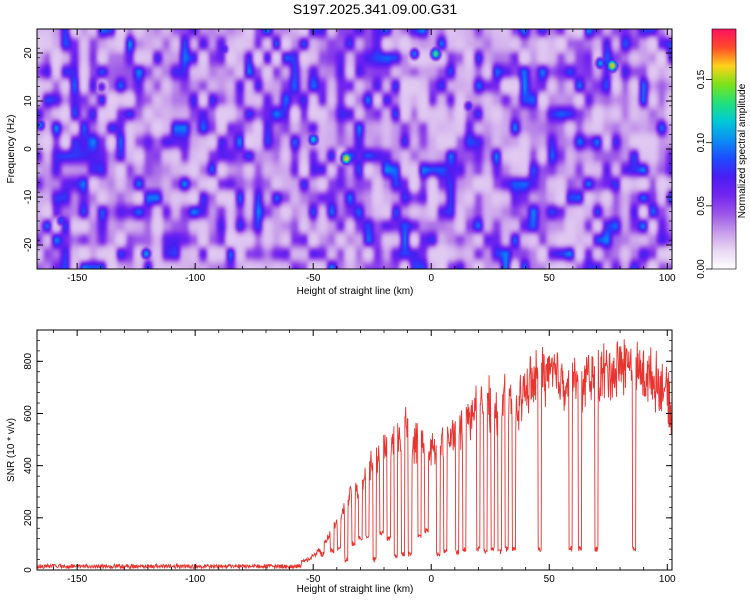 The height and width of the screenshot is (600, 750). What do you see at coordinates (701, 269) in the screenshot?
I see `colorbar-tick-label: 0.00` at bounding box center [701, 269].